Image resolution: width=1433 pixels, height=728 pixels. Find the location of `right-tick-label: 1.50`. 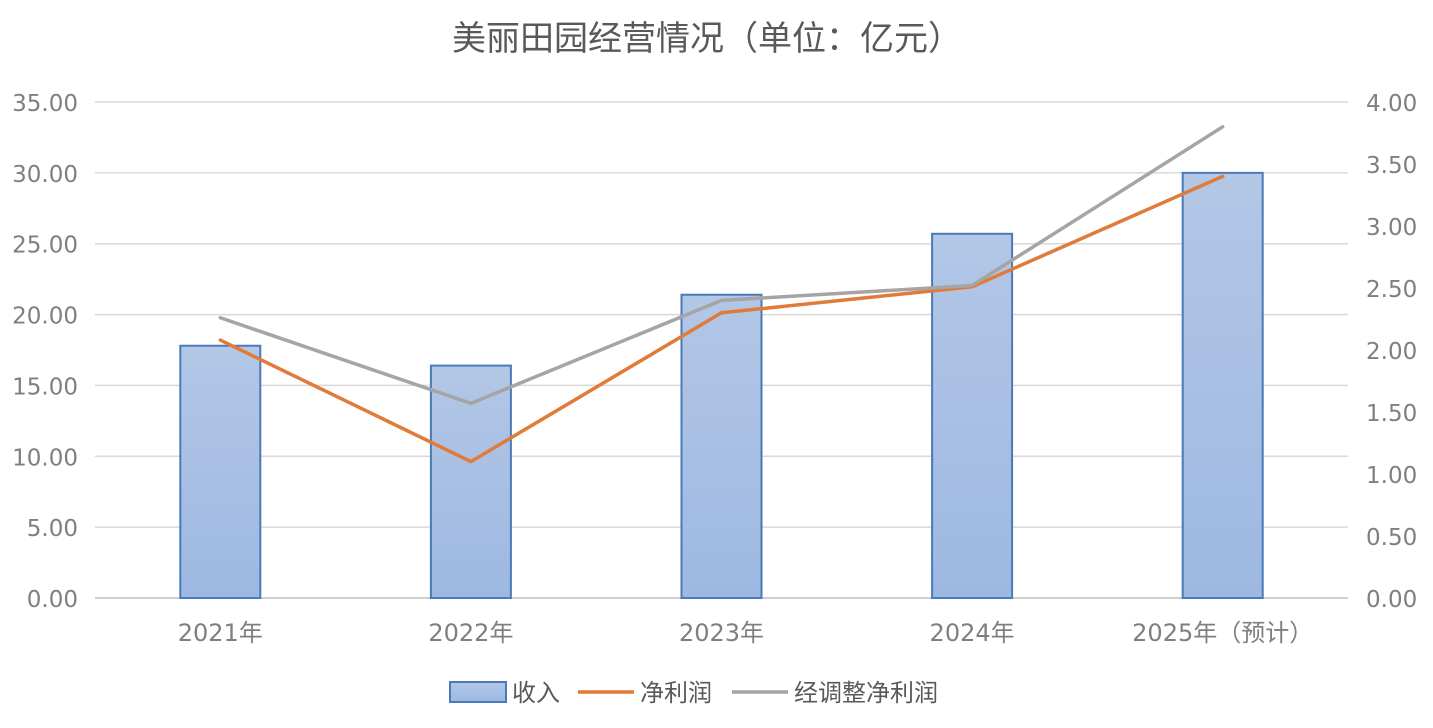

right-tick-label: 1.50 is located at coordinates (1391, 414).